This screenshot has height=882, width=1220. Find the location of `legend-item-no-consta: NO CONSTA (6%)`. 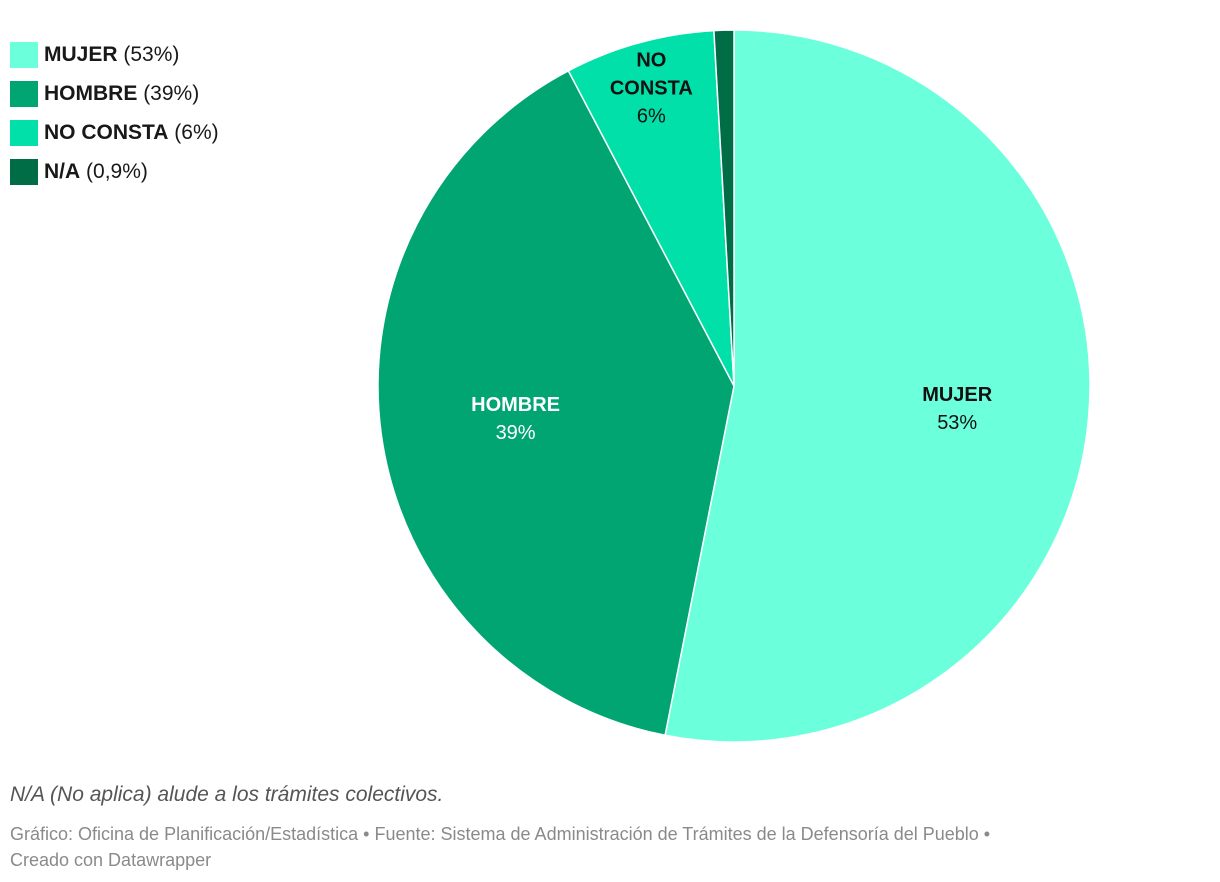

legend-item-no-consta: NO CONSTA (6%) is located at coordinates (114, 133).